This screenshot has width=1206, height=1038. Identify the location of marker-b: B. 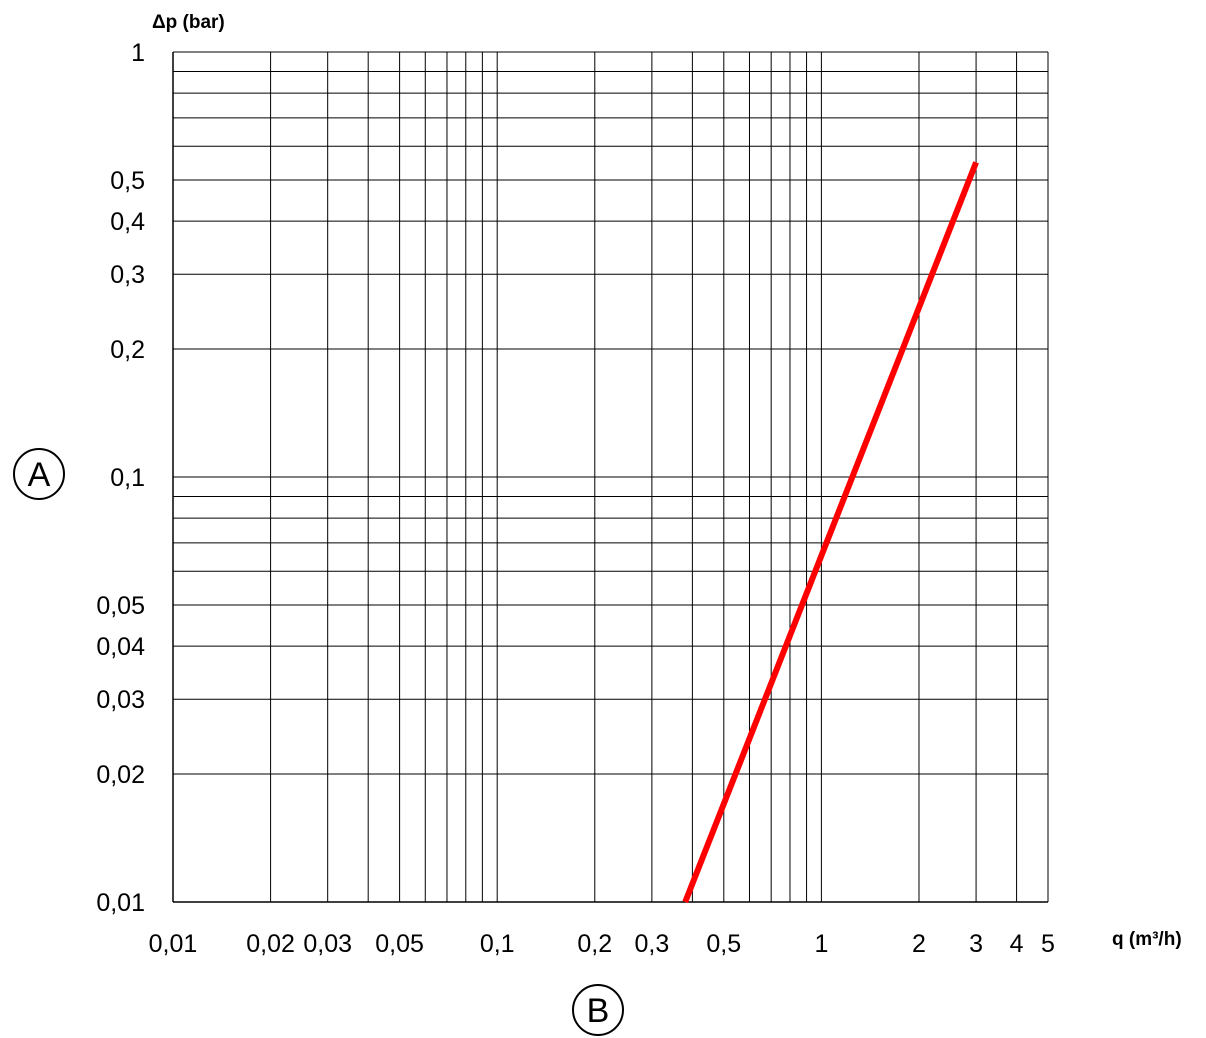
(598, 1010).